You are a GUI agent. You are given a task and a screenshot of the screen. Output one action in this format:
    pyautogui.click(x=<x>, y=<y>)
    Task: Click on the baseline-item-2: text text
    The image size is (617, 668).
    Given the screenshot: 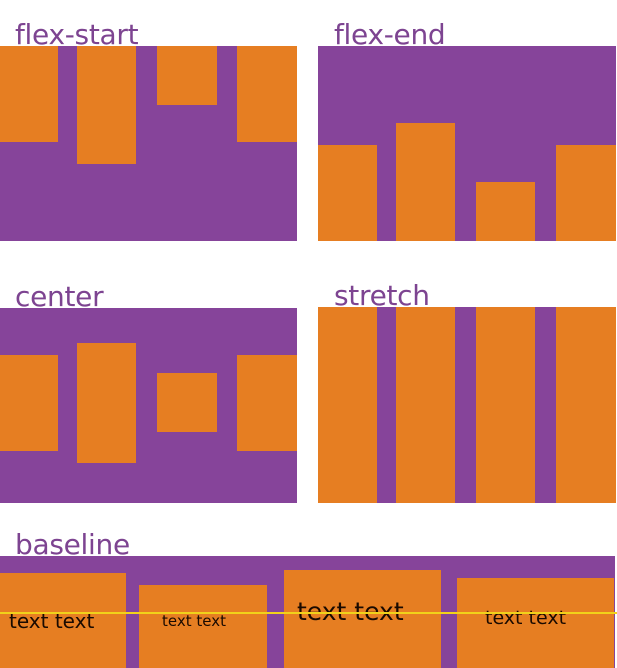 What is the action you would take?
    pyautogui.click(x=203, y=626)
    